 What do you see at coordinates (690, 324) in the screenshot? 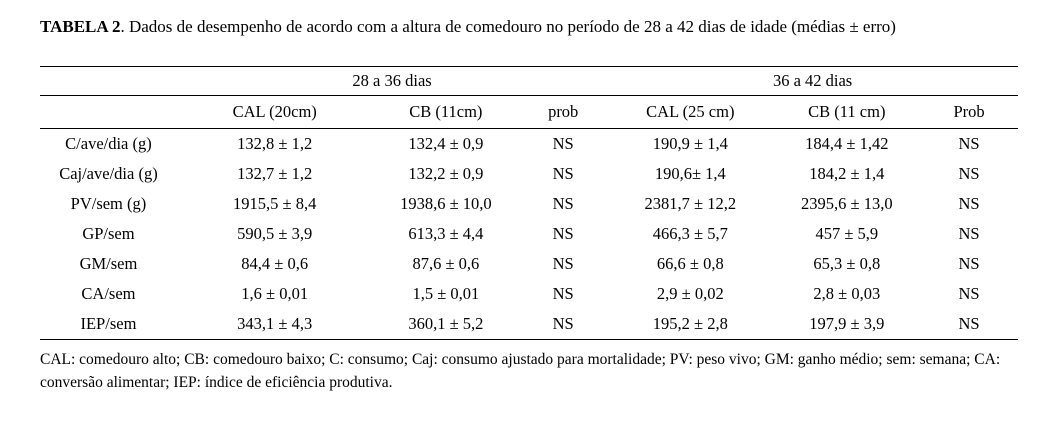
I see `data-cell: 195,2 ± 2,8` at bounding box center [690, 324].